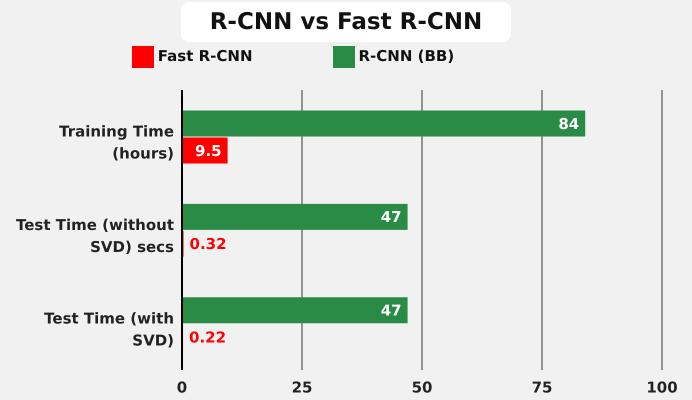 This screenshot has width=692, height=400. I want to click on data-label: 9.5, so click(208, 151).